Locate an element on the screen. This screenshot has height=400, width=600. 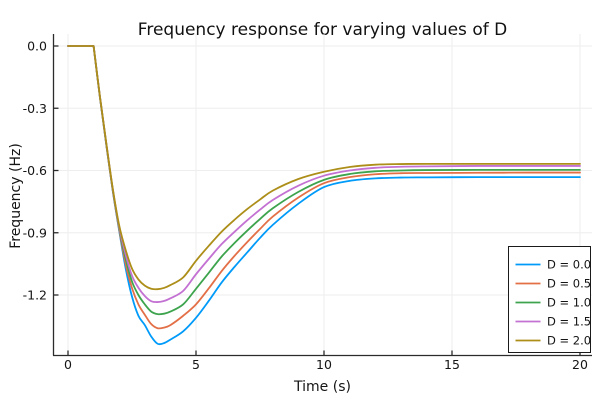
x-tick-label: 0 is located at coordinates (68, 364).